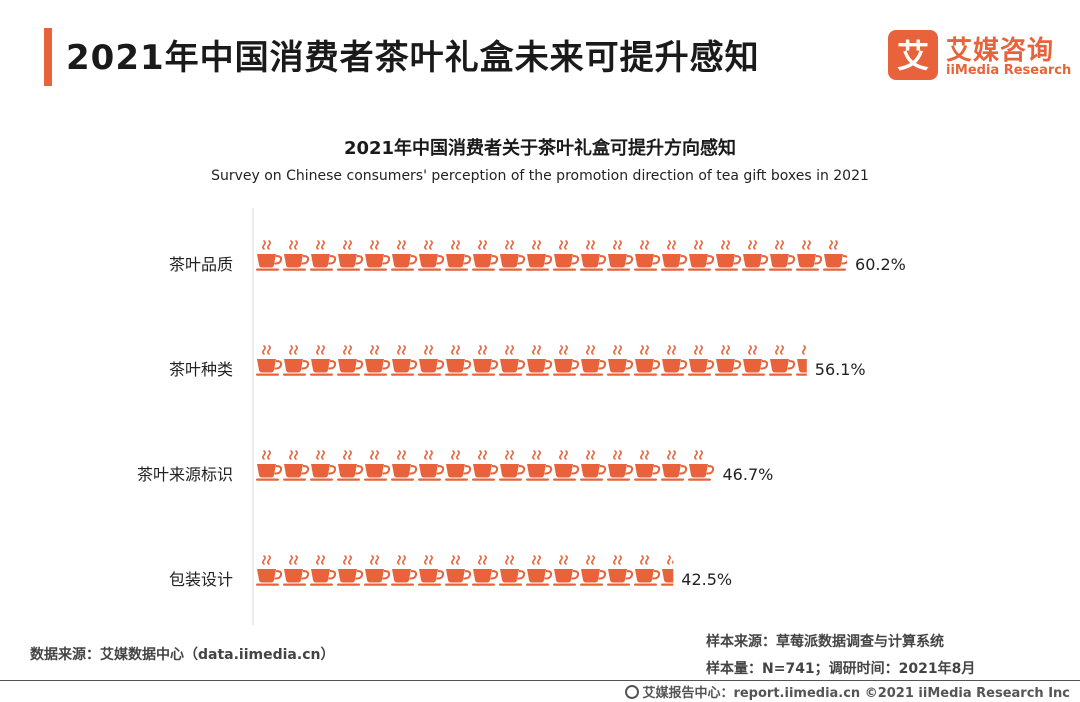 The height and width of the screenshot is (702, 1080). What do you see at coordinates (48, 57) in the screenshot?
I see `title-accent-bar` at bounding box center [48, 57].